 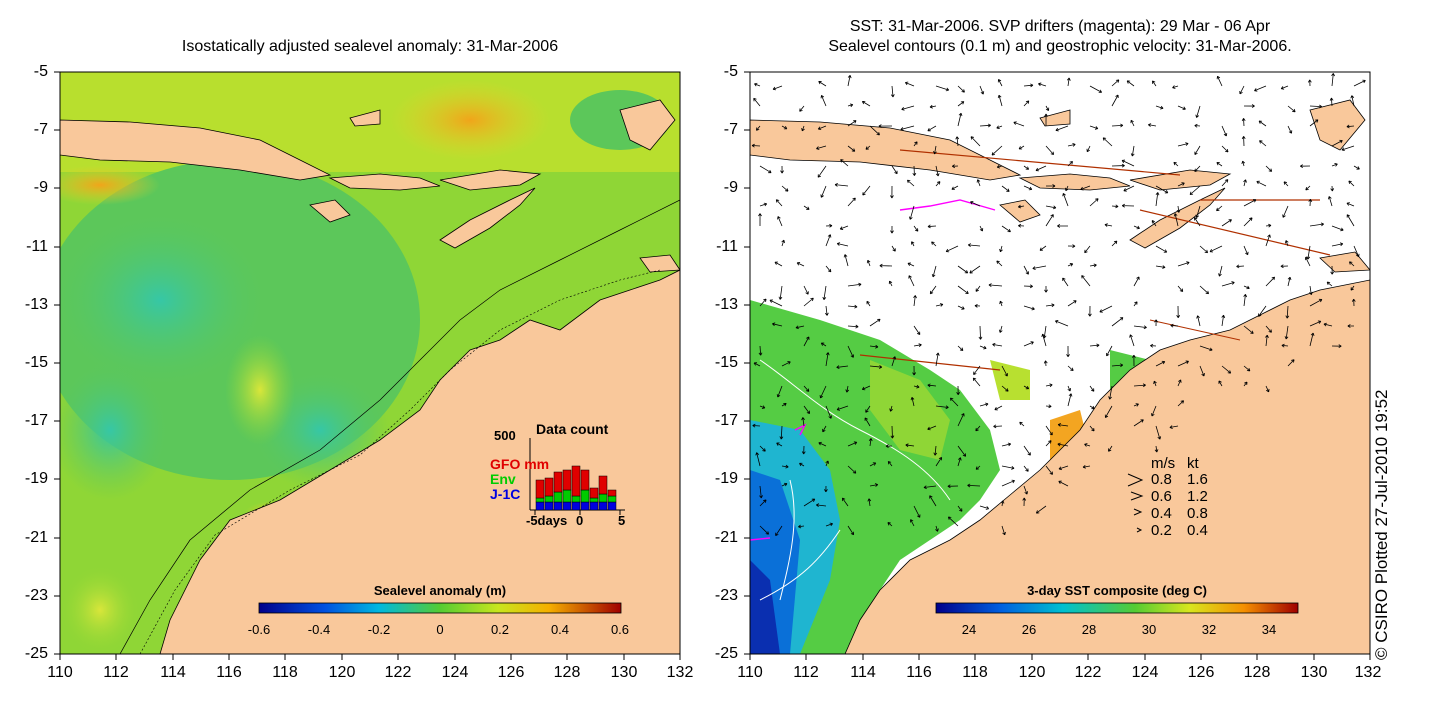 I want to click on left-y-tick: -15, so click(x=36, y=362).